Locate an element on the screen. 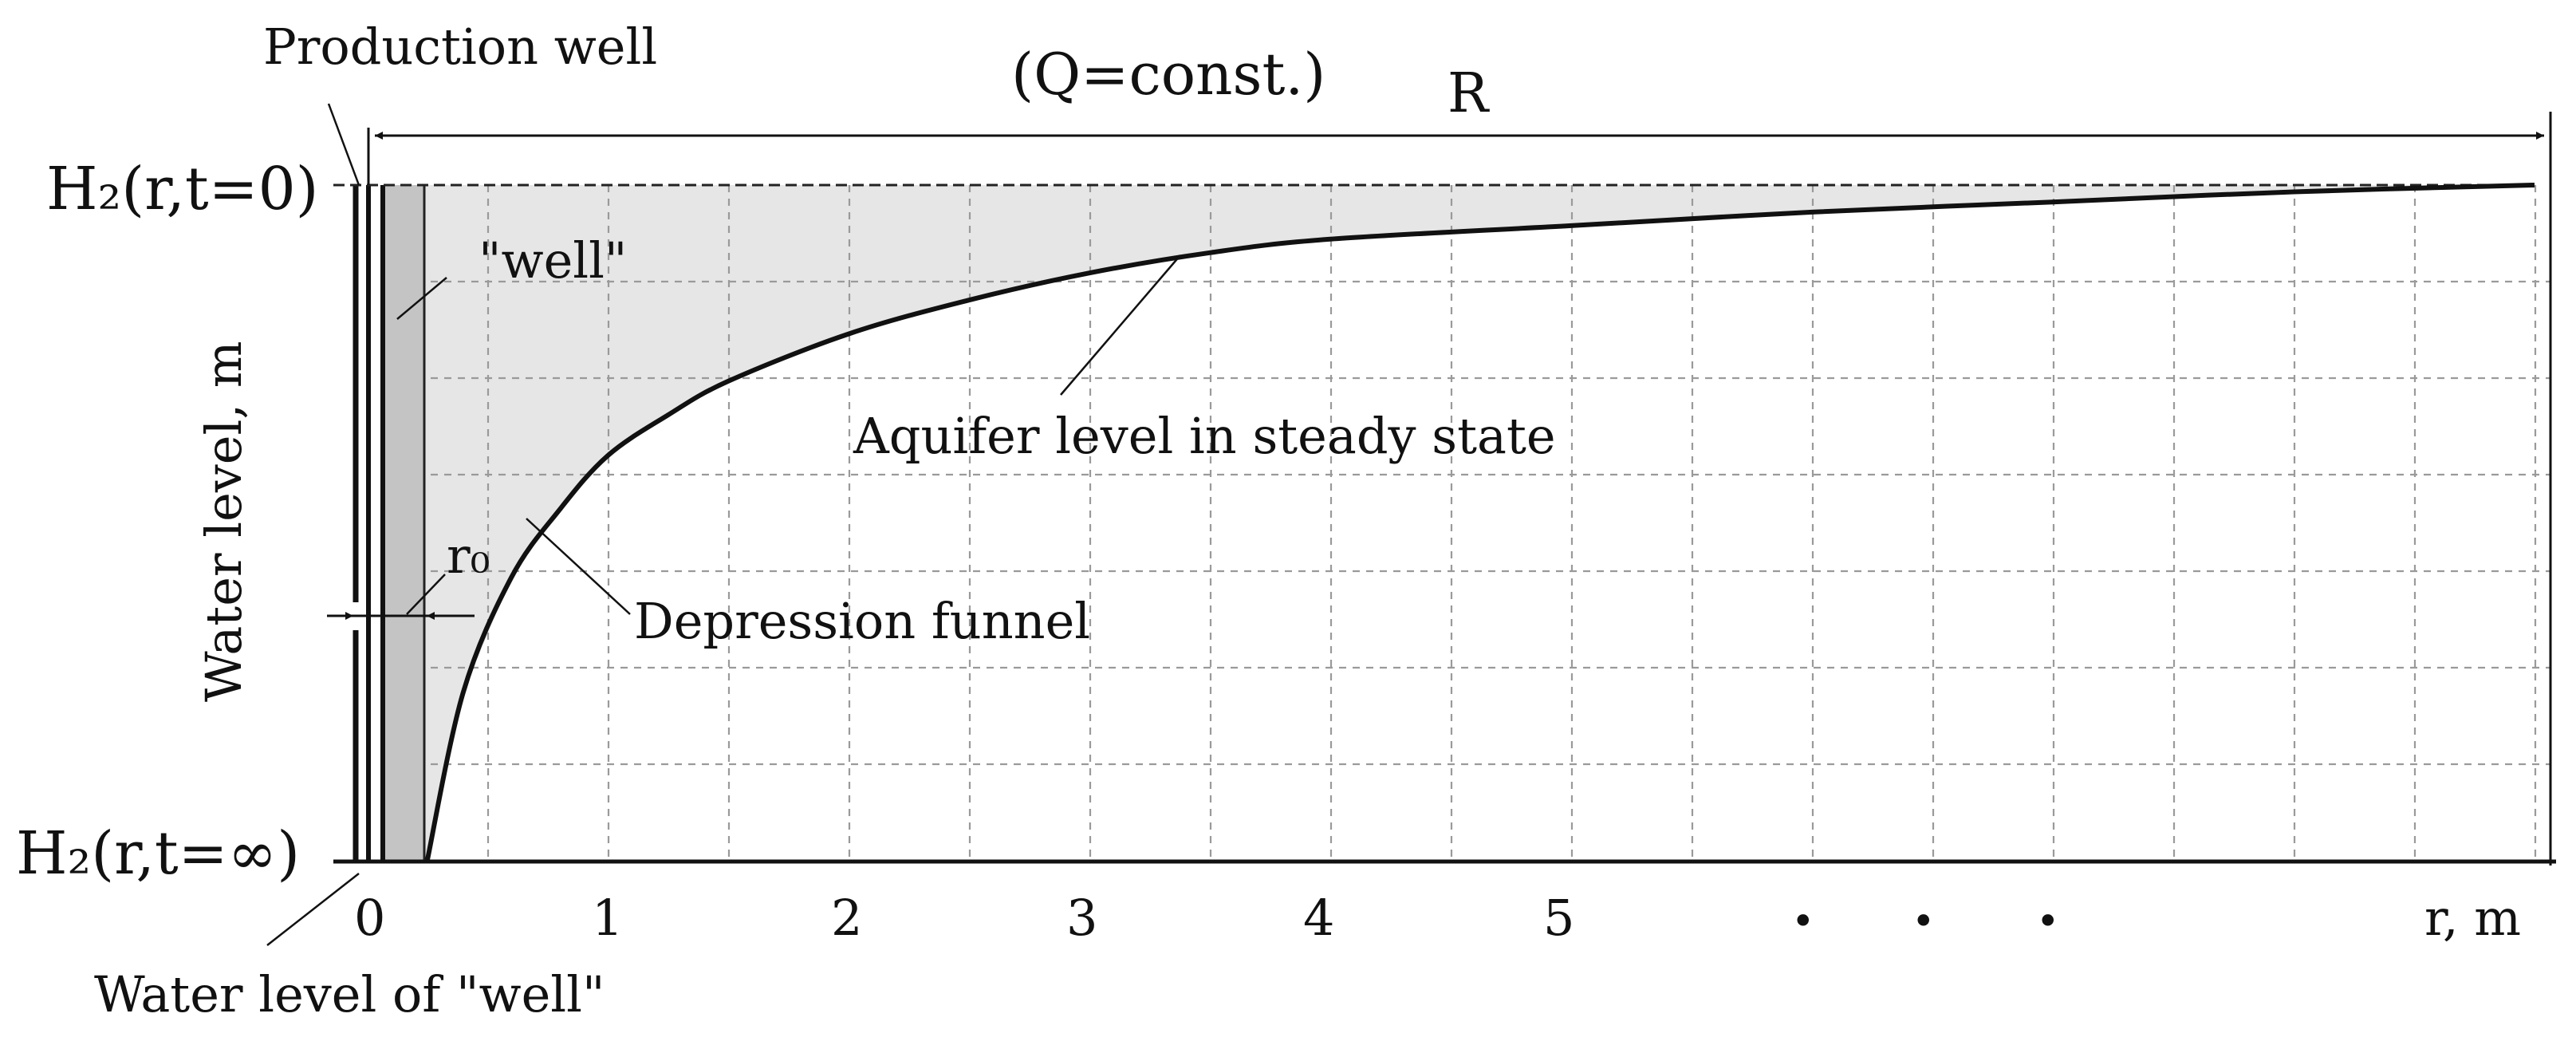 The image size is (2576, 1045). production-well-label: Production well is located at coordinates (460, 47).